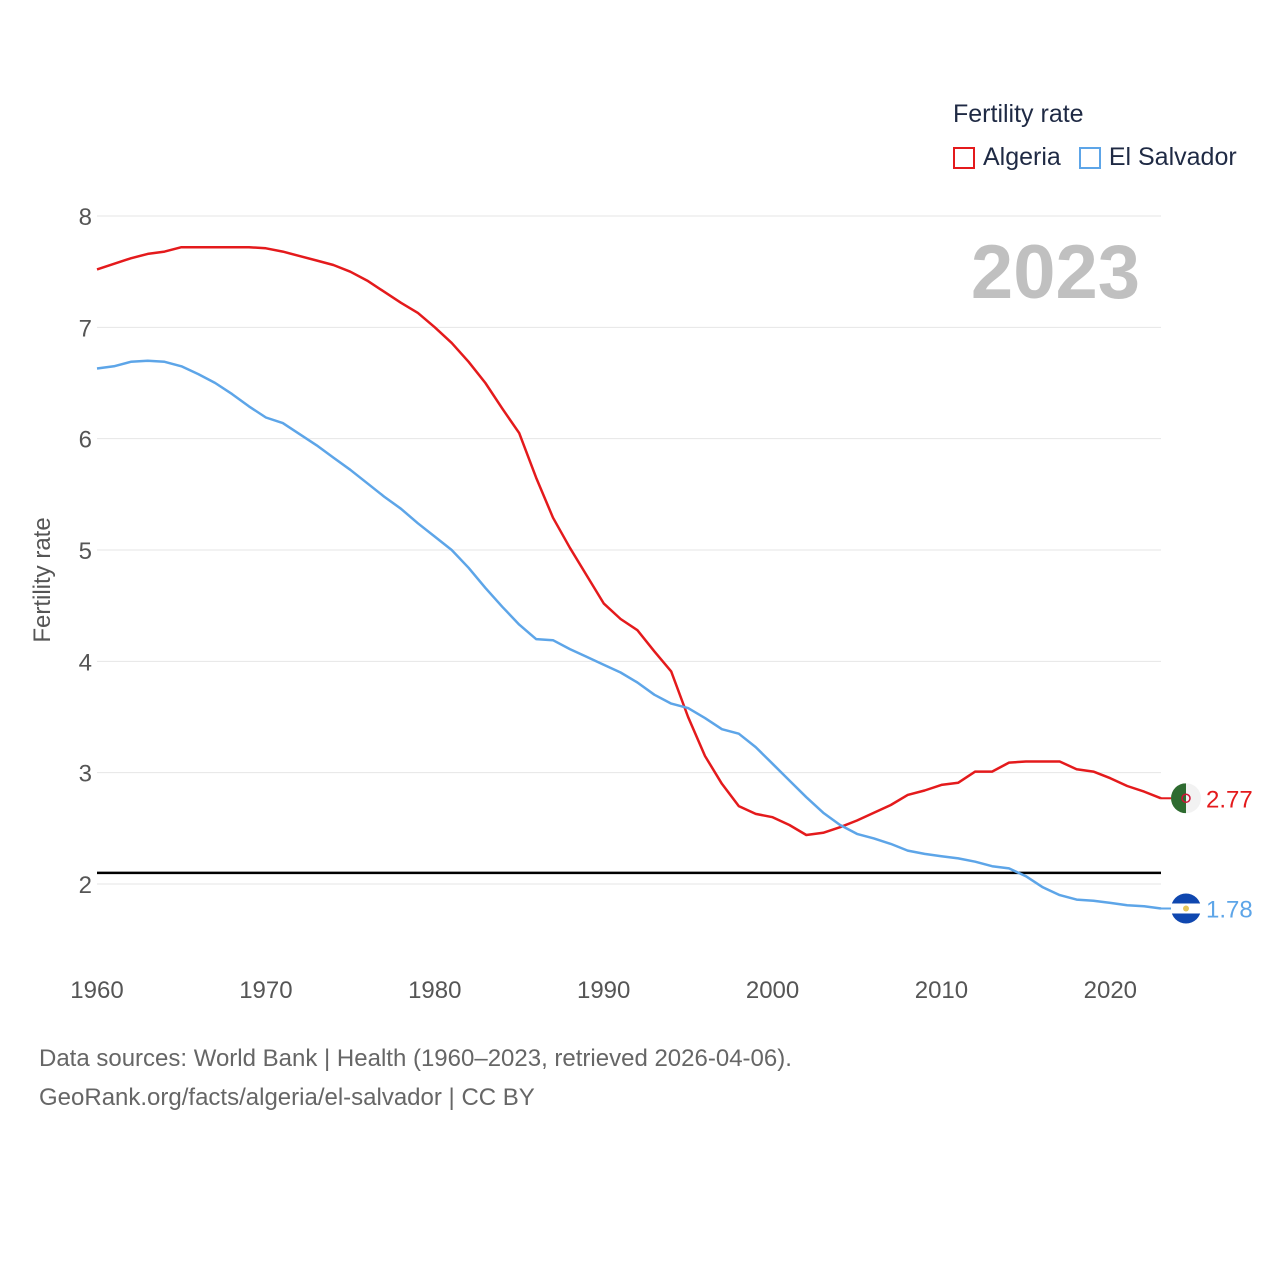  I want to click on legend-item-el-salvador: El Salvador, so click(1157, 157).